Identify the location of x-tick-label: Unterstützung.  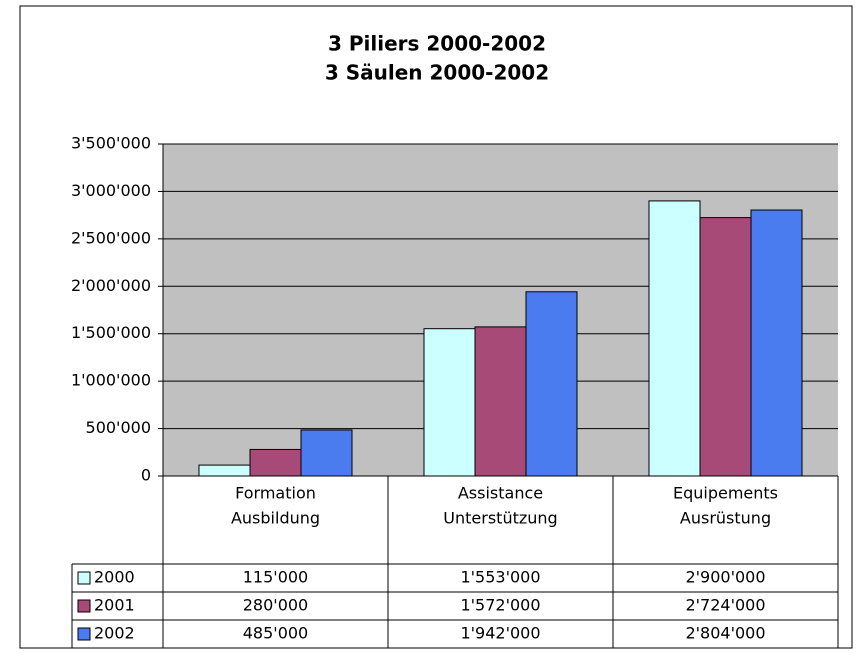
(500, 518).